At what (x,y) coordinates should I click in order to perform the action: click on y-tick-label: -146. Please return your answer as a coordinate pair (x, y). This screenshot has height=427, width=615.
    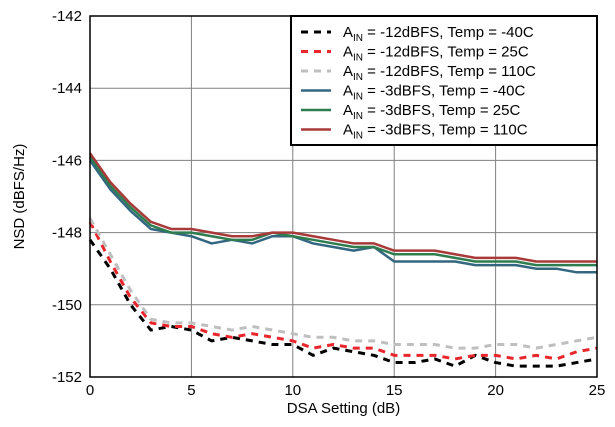
    Looking at the image, I should click on (67, 160).